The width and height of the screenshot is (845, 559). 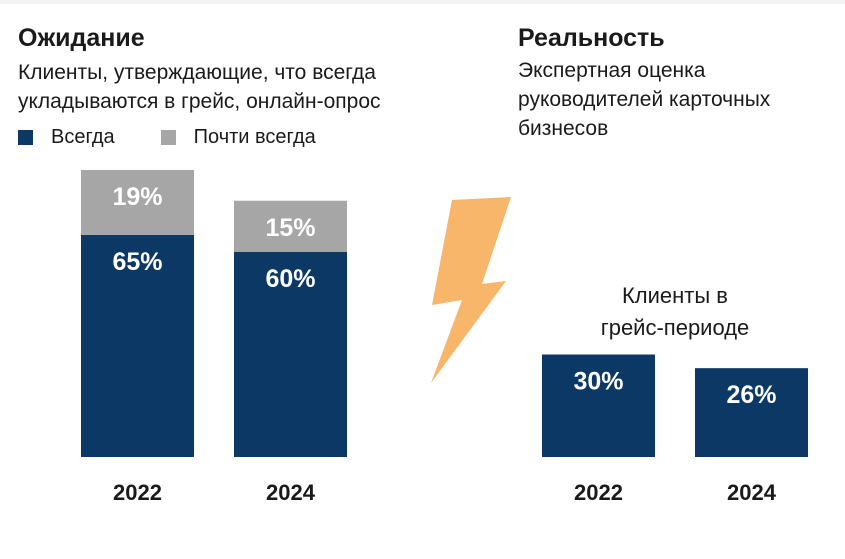 I want to click on bar-grace-period-2022, so click(x=598, y=405).